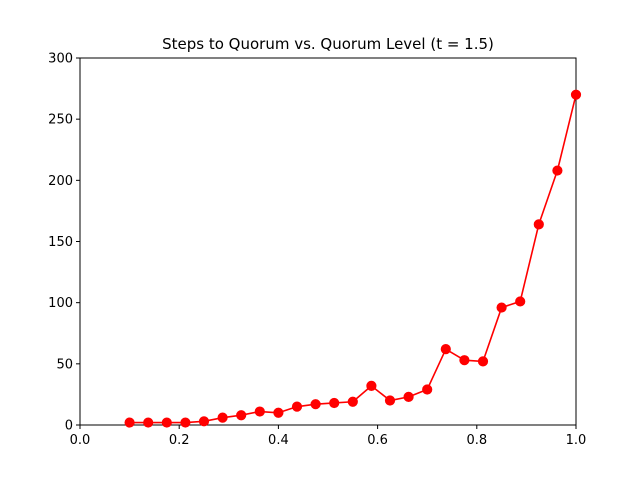 The image size is (640, 478). Describe the element at coordinates (278, 440) in the screenshot. I see `x-tick-label: 0.4` at that location.